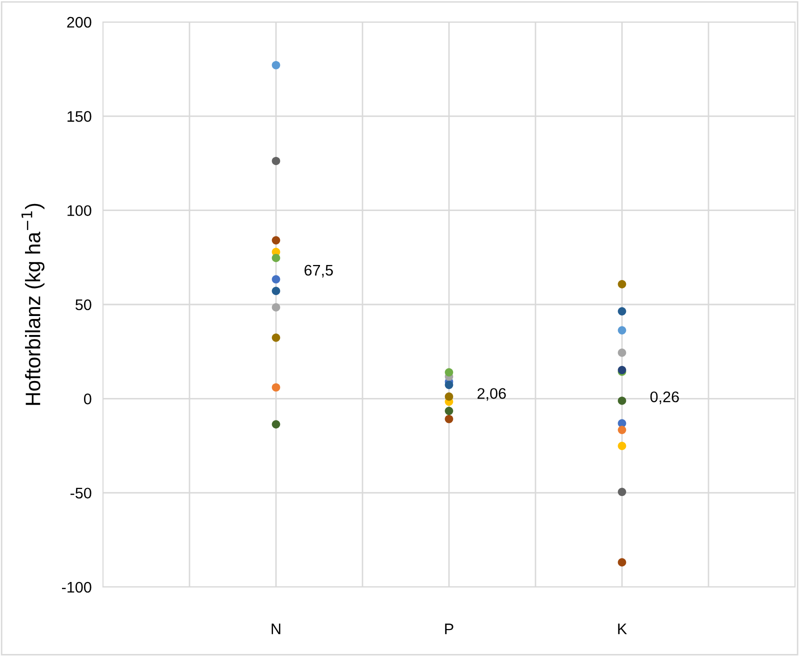 This screenshot has width=800, height=656. I want to click on y-tick-label: 200, so click(79, 22).